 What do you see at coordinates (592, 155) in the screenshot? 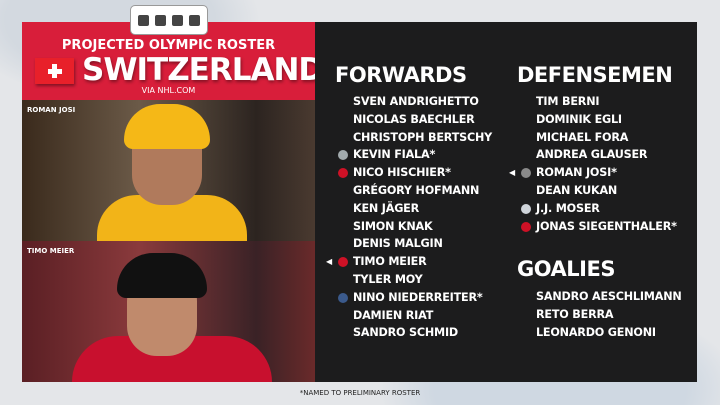
I see `player-name: ANDREA GLAUSER` at bounding box center [592, 155].